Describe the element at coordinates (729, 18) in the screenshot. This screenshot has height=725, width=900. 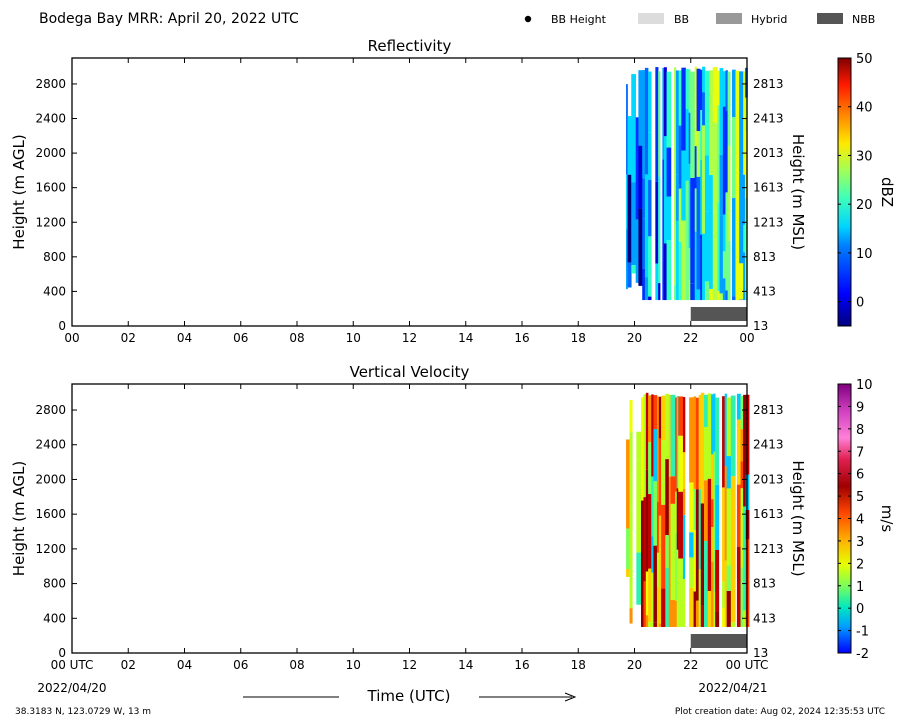
I see `legend-swatch-hybrid` at that location.